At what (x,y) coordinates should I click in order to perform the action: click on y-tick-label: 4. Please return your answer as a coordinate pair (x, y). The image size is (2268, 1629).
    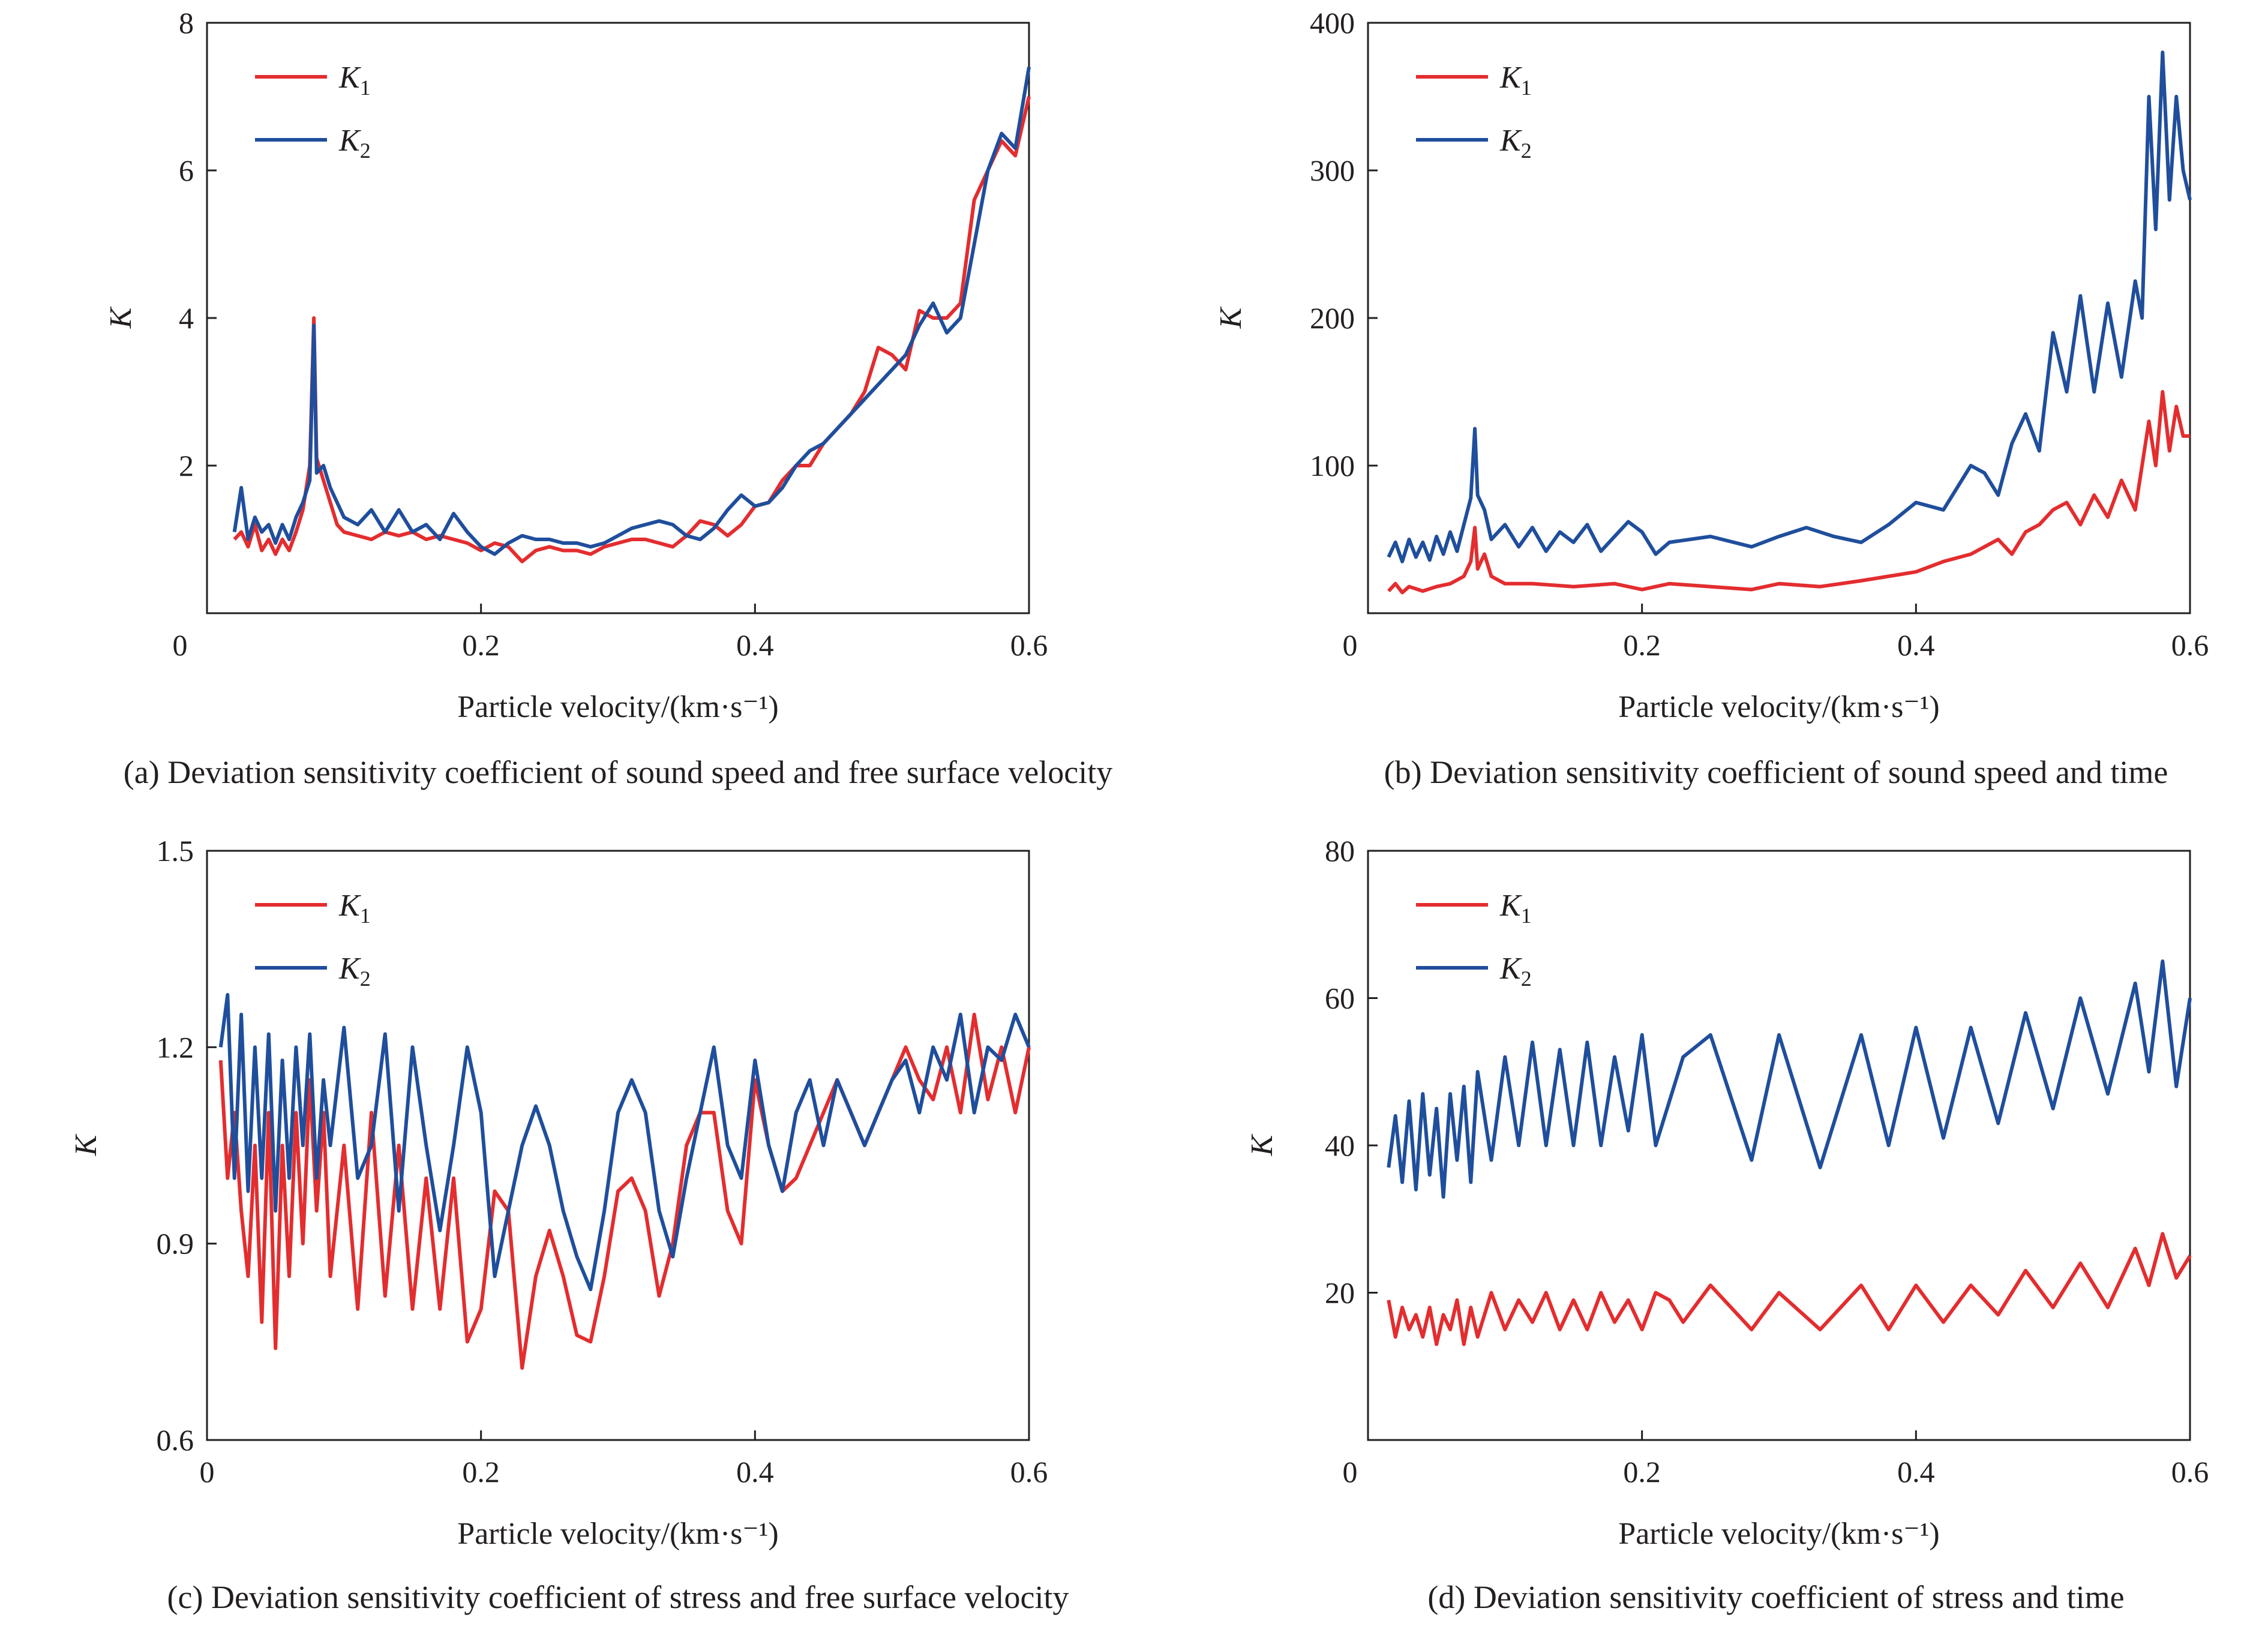
    Looking at the image, I should click on (187, 318).